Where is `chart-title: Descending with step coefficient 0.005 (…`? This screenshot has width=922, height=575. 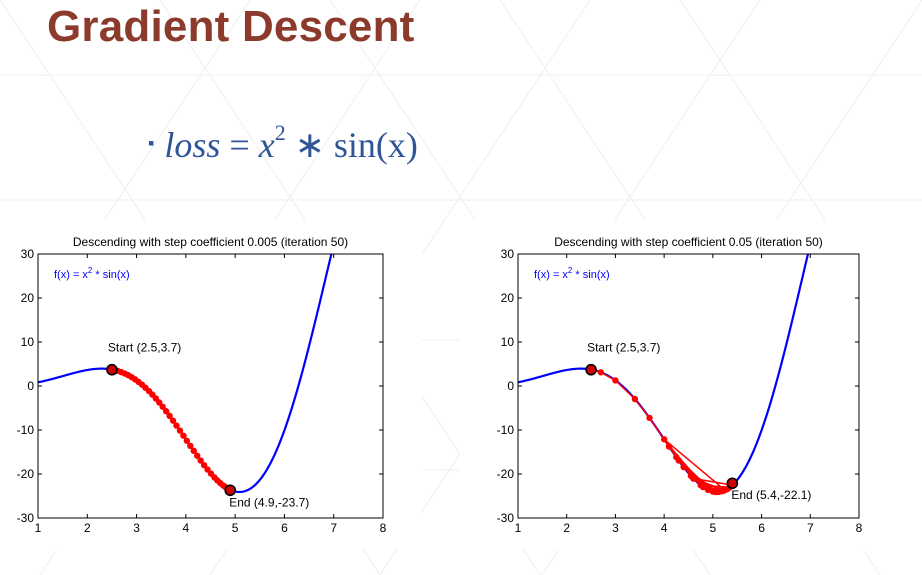 chart-title: Descending with step coefficient 0.005 (… is located at coordinates (210, 242).